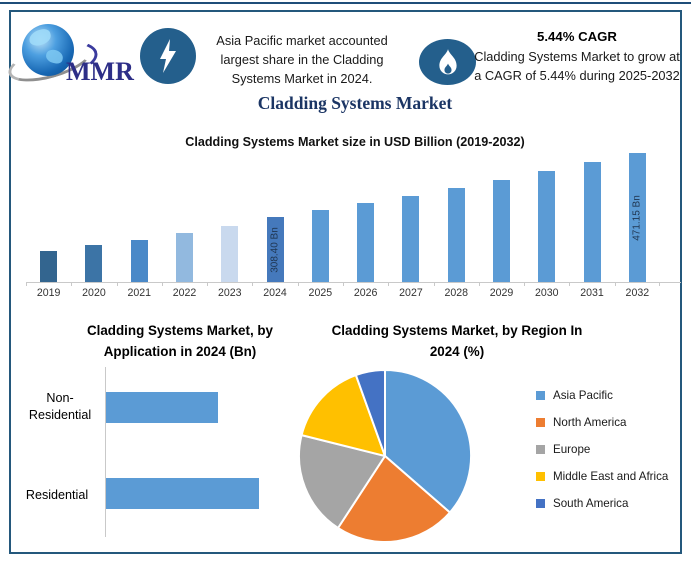 The image size is (691, 565). I want to click on legend-item-middle-east-and-africa: Middle East and Africa, so click(602, 476).